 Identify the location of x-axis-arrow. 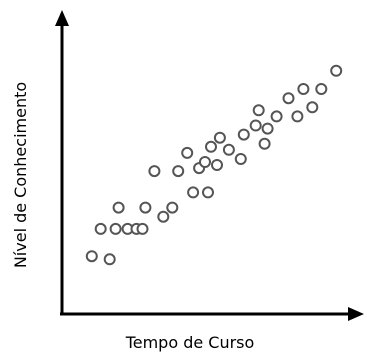
(356, 314).